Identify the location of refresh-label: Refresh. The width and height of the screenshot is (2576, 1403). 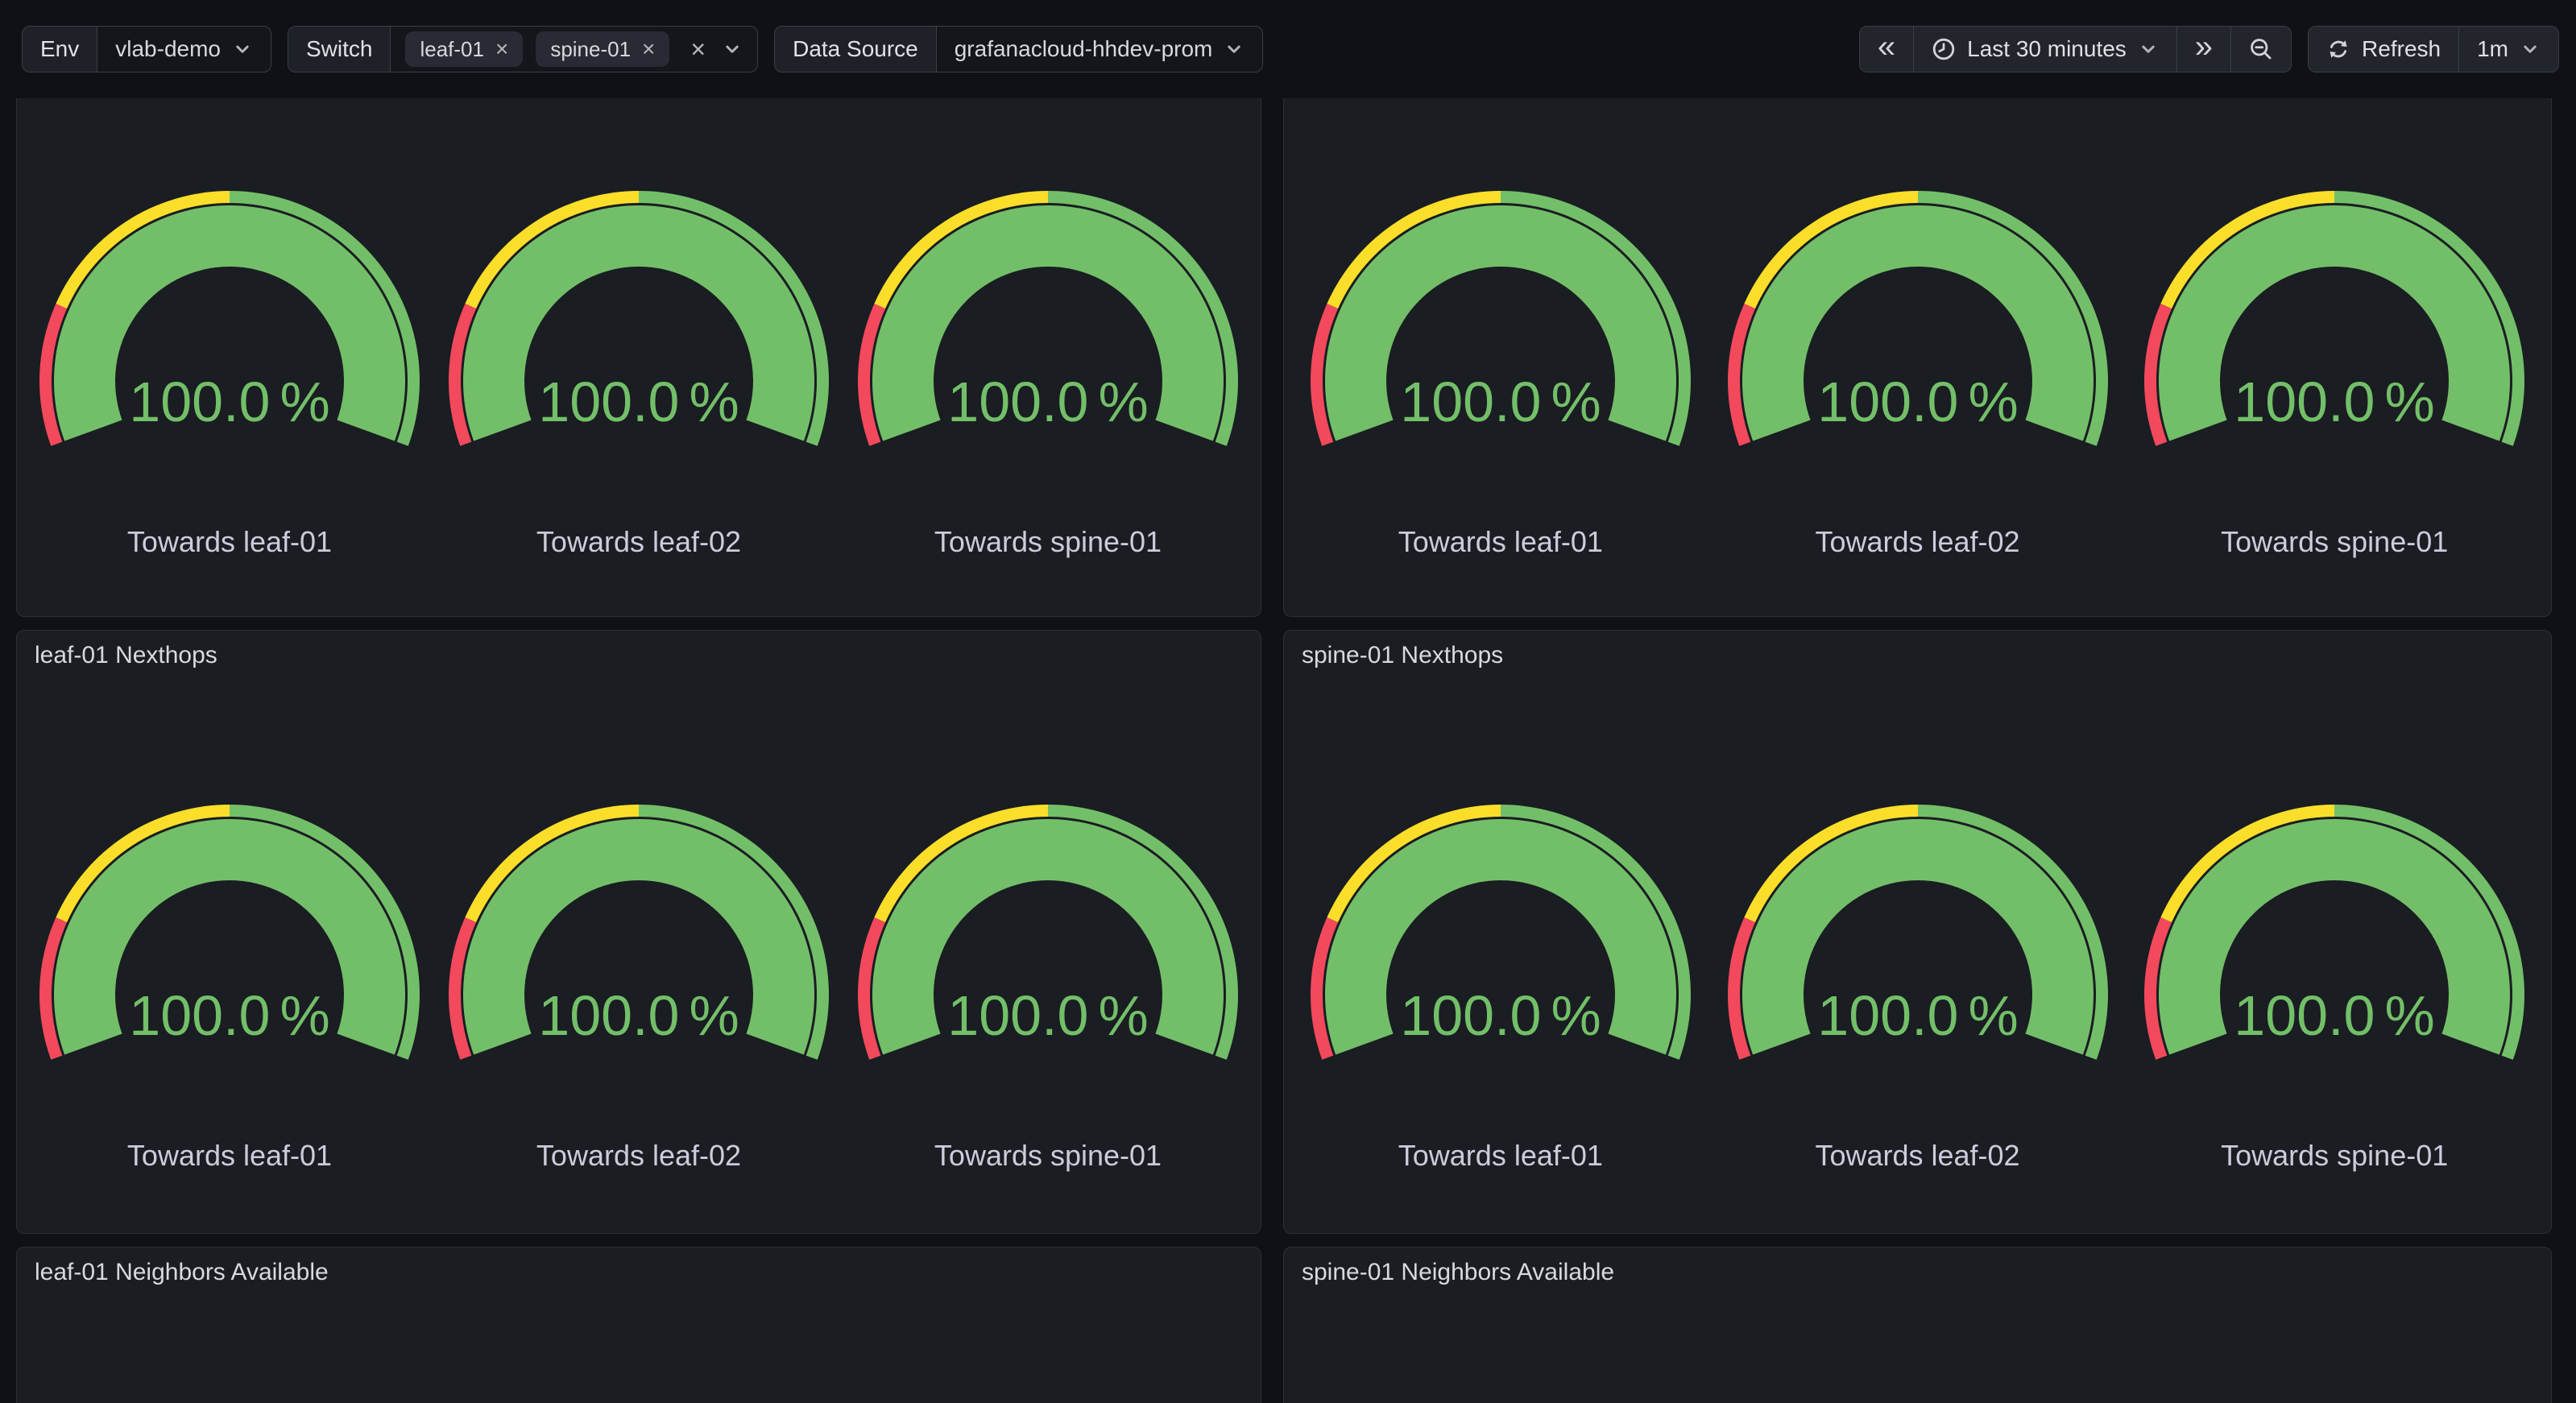
(2401, 48).